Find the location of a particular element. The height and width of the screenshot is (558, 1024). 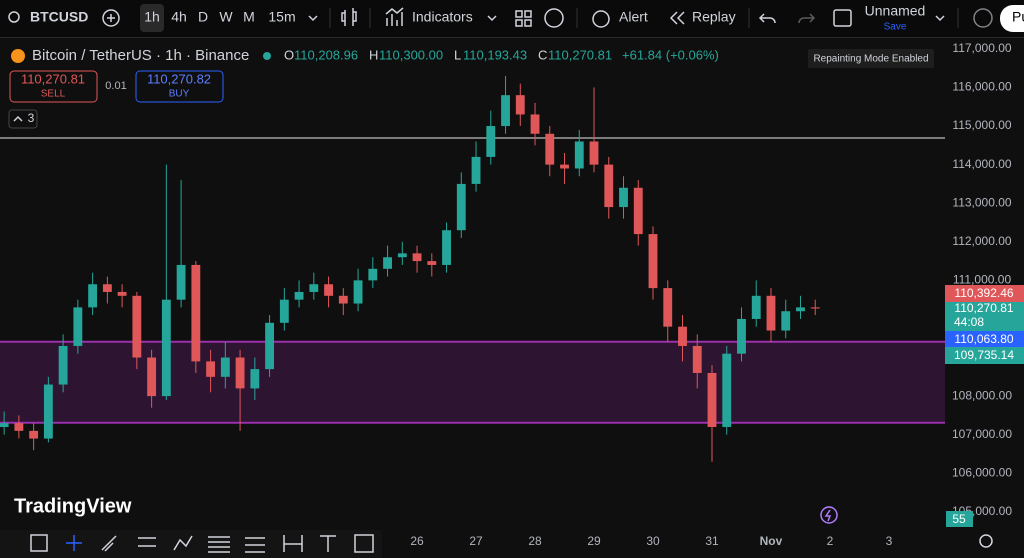

symbol: BTCUSD is located at coordinates (59, 17).